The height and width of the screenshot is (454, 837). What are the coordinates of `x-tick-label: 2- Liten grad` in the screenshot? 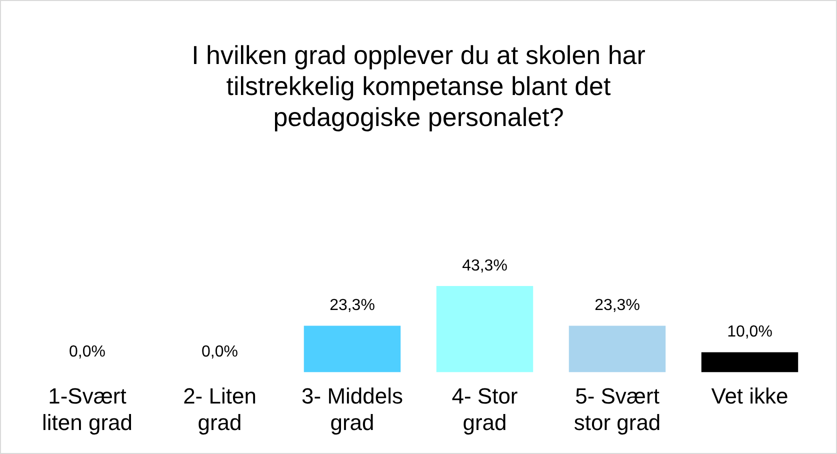 It's located at (219, 409).